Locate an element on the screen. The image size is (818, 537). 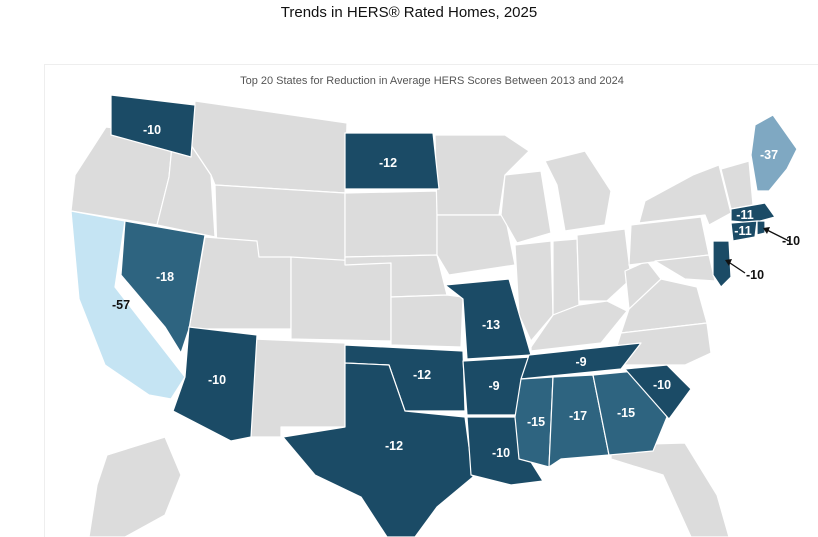
state-ma is located at coordinates (753, 213).